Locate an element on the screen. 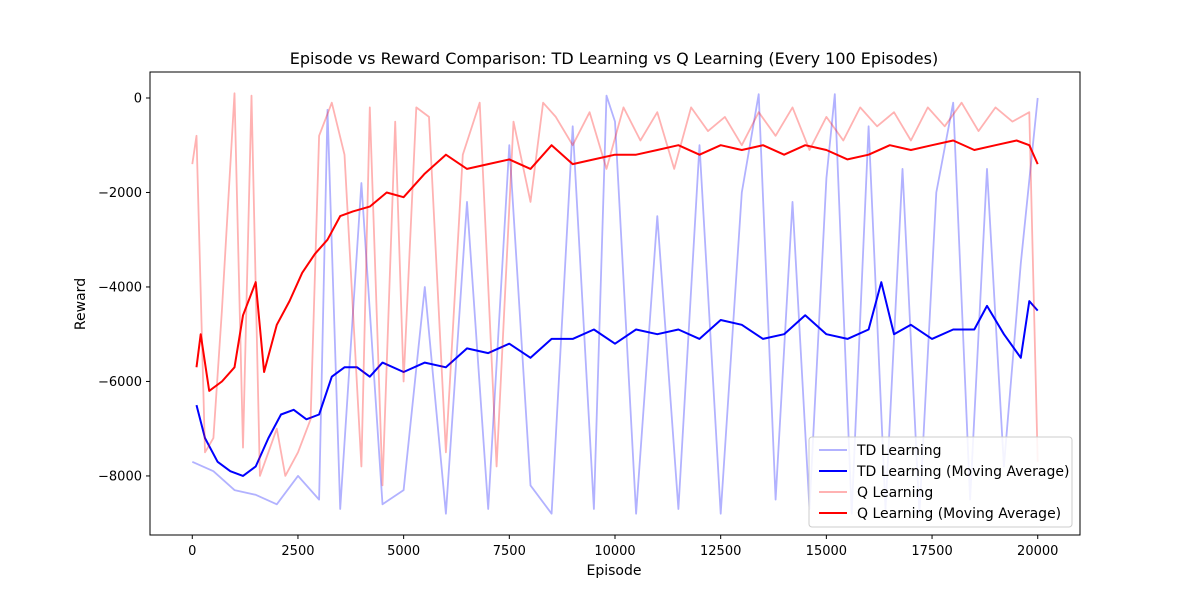  legend-label-q-learning: Q Learning is located at coordinates (895, 493).